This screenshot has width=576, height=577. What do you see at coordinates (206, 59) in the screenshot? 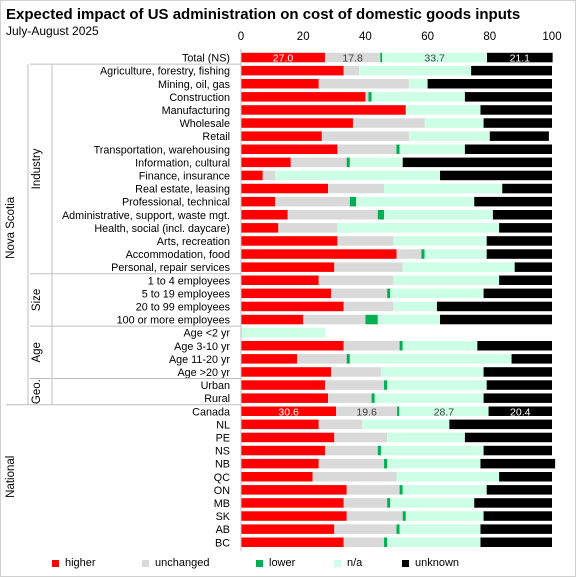
I see `category-label-total-ns: Total (NS)` at bounding box center [206, 59].